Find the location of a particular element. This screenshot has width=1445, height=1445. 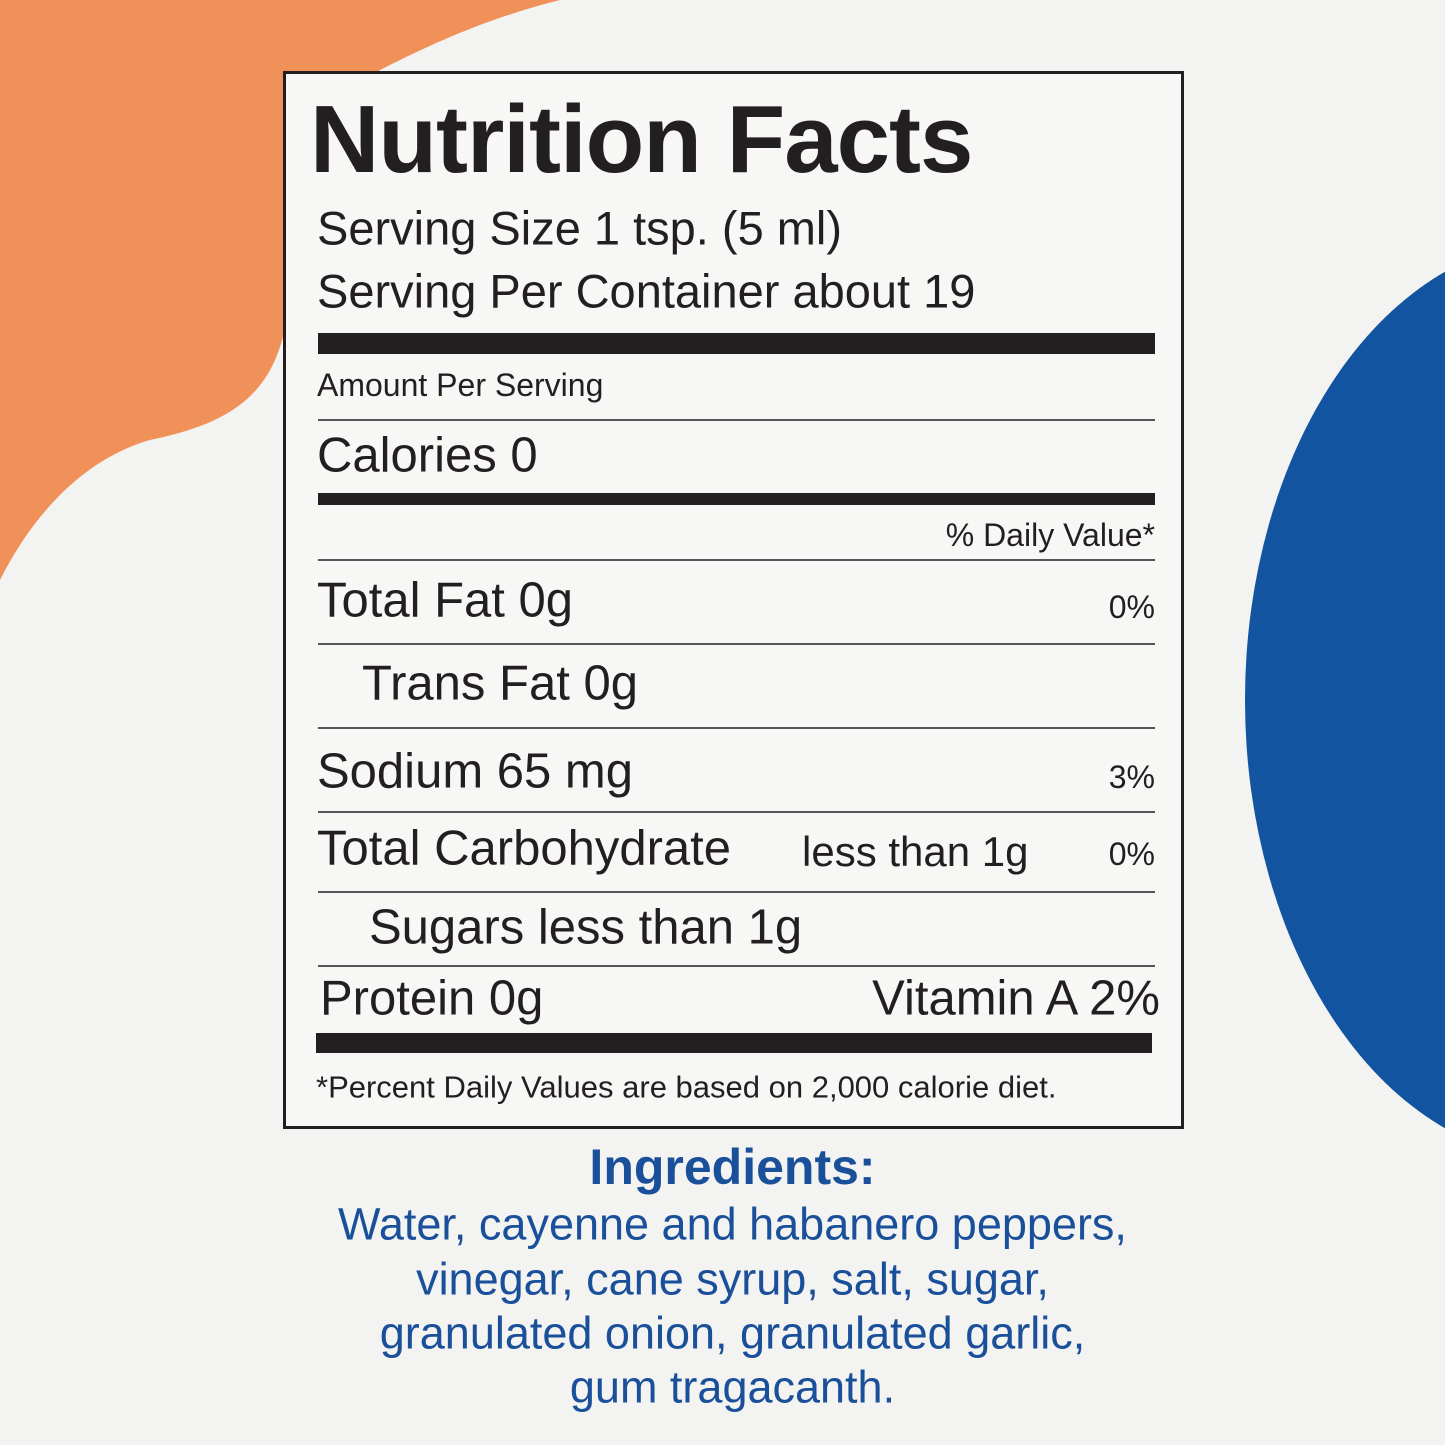

calories: Calories 0 is located at coordinates (427, 455).